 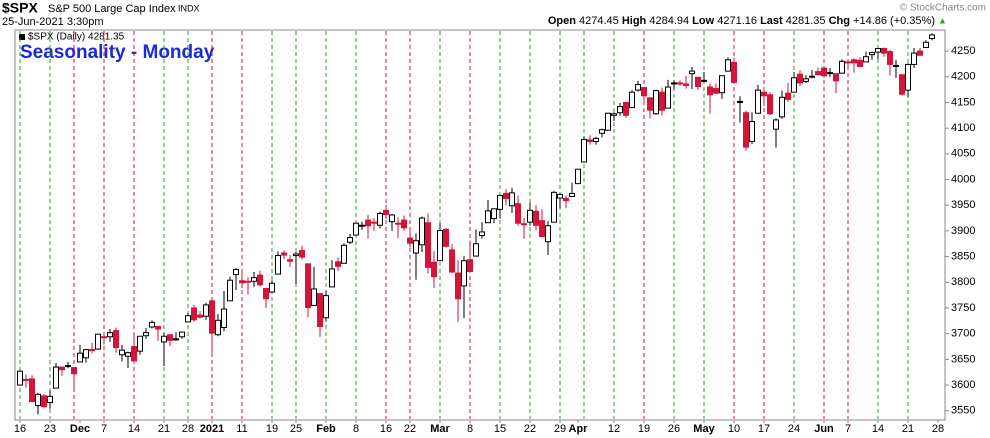 What do you see at coordinates (188, 429) in the screenshot?
I see `x-tick-label: 28` at bounding box center [188, 429].